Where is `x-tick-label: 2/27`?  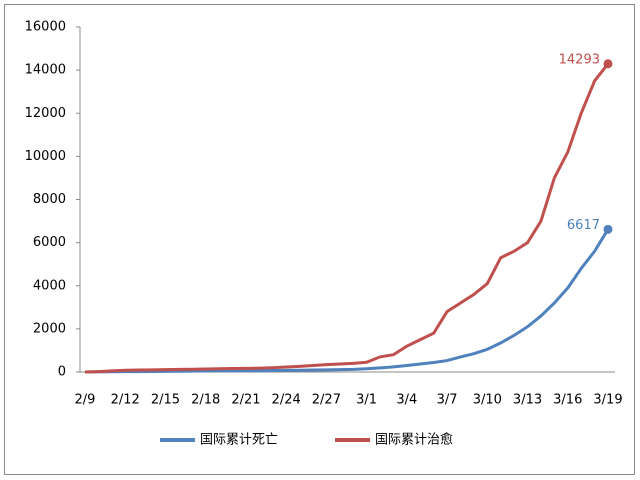
x-tick-label: 2/27 is located at coordinates (326, 400).